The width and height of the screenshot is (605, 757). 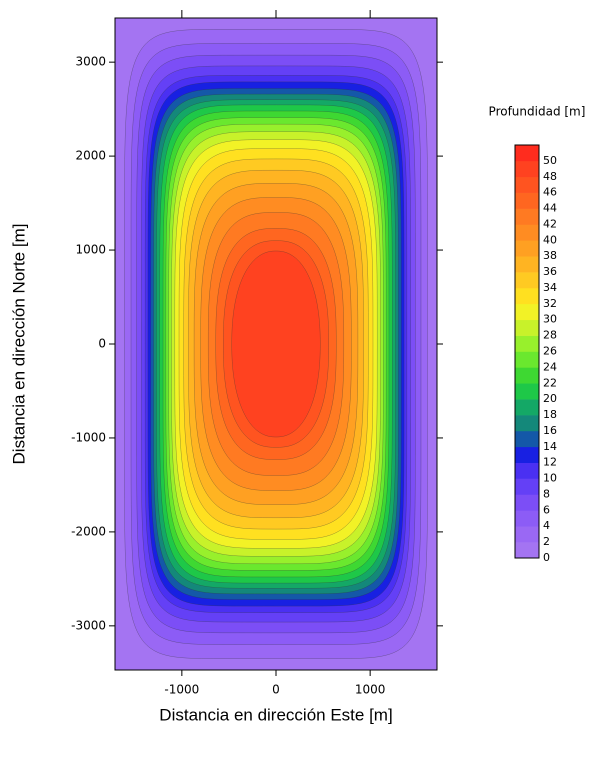 I want to click on colorbar-label: 10, so click(x=550, y=478).